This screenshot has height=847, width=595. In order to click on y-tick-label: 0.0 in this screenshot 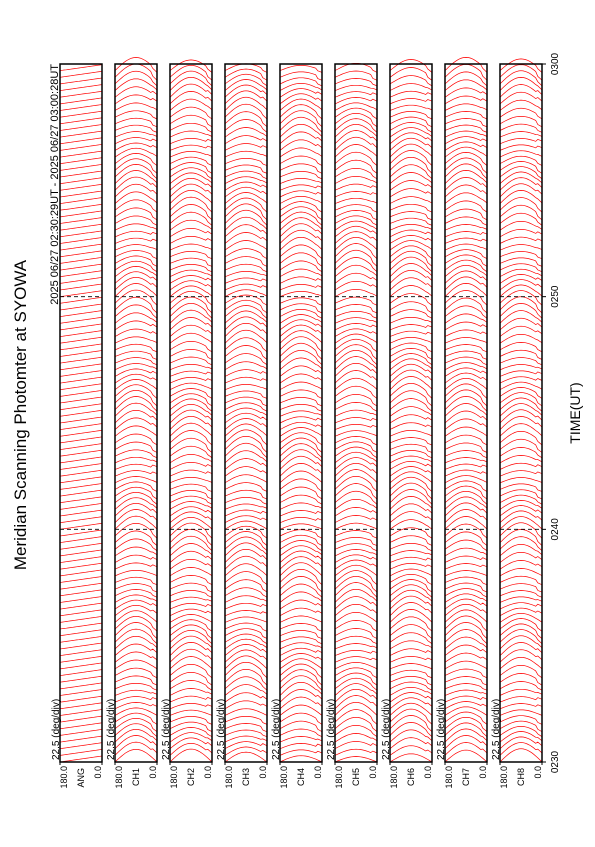, I will do `click(483, 772)`.